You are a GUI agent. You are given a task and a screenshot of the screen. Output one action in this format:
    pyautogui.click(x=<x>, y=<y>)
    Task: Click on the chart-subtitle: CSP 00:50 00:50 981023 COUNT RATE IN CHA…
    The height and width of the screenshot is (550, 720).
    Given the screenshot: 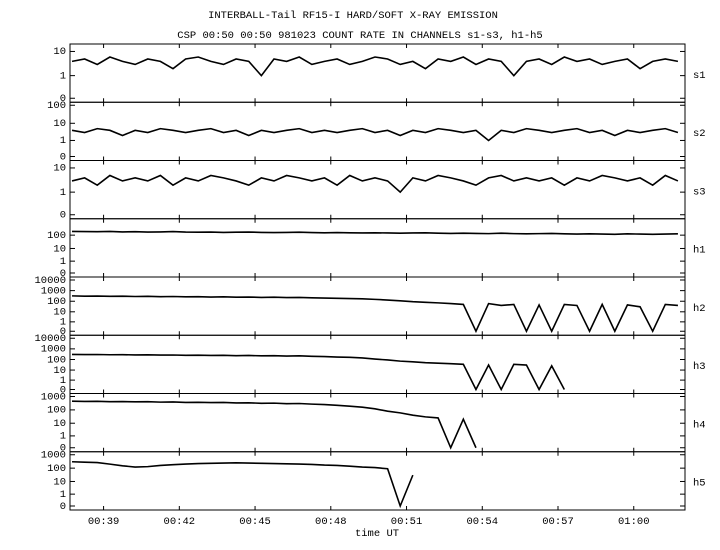 What is the action you would take?
    pyautogui.click(x=359, y=36)
    